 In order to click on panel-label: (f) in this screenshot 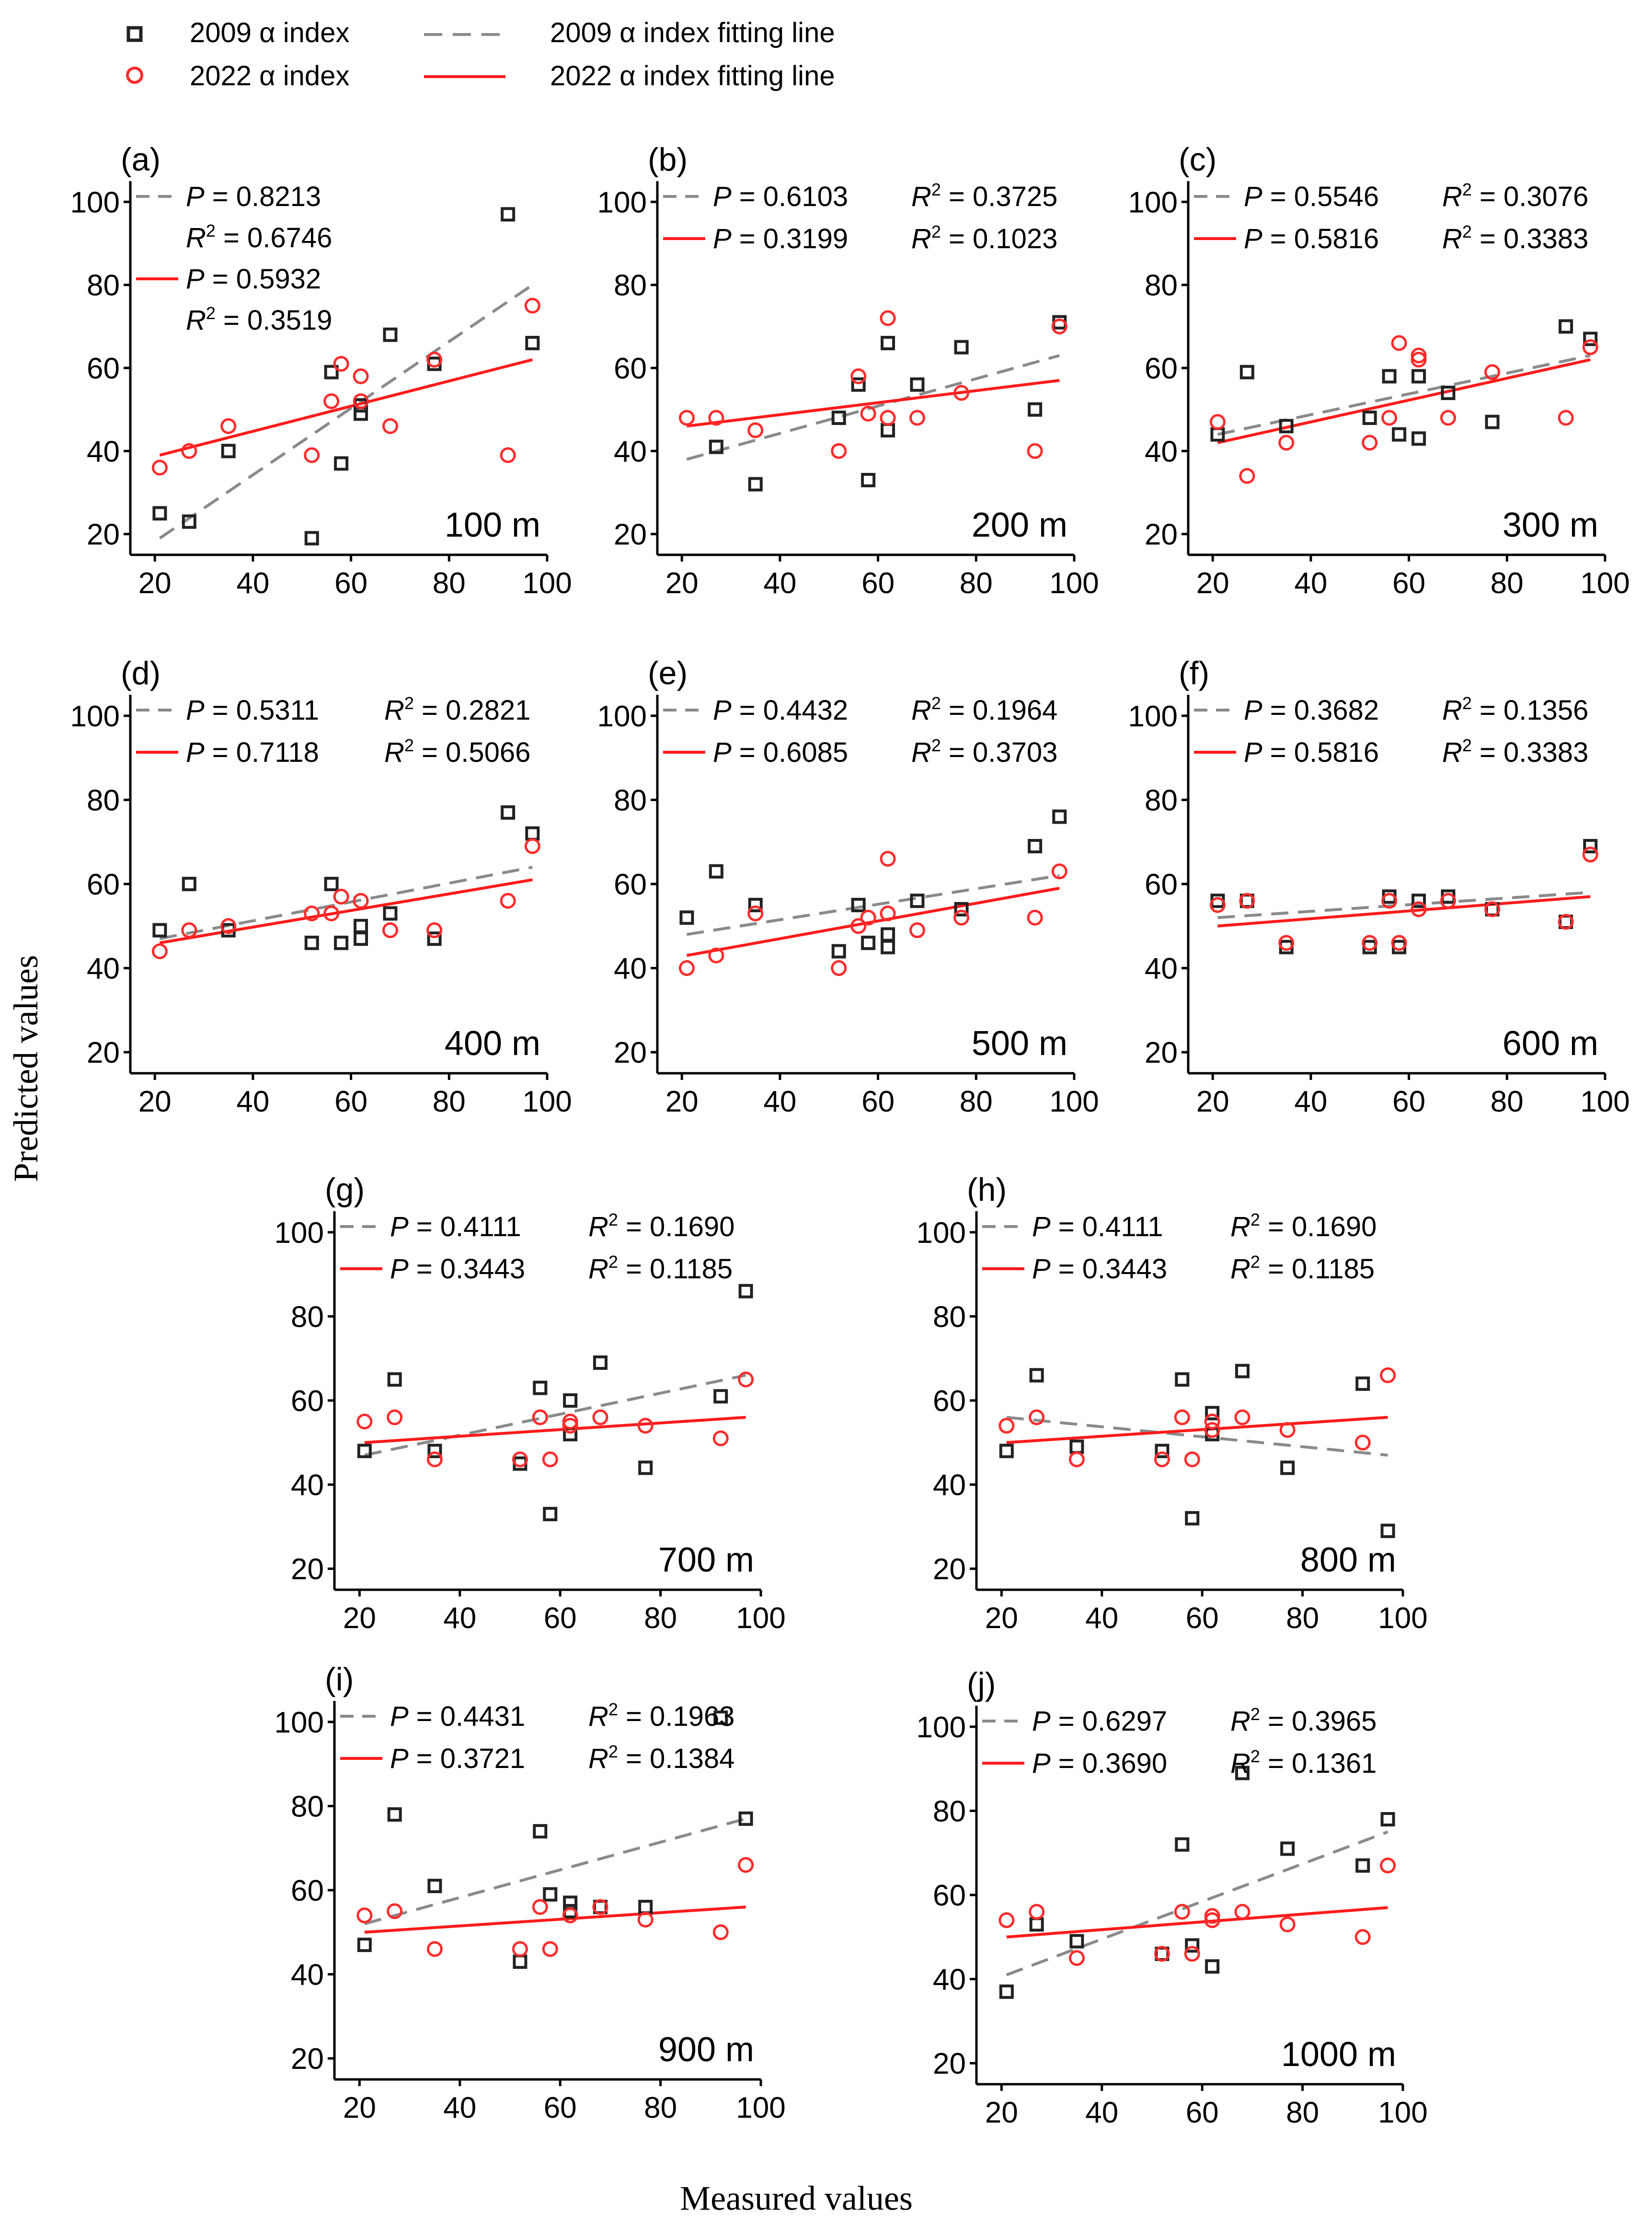, I will do `click(1194, 673)`.